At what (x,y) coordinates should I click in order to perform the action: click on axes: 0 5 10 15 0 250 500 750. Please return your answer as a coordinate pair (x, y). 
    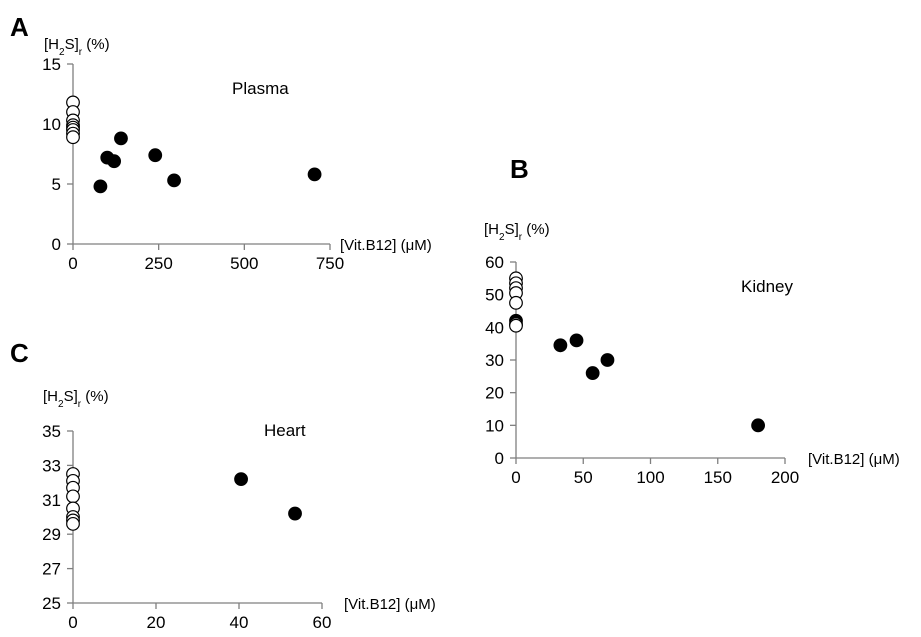
    Looking at the image, I should click on (193, 164).